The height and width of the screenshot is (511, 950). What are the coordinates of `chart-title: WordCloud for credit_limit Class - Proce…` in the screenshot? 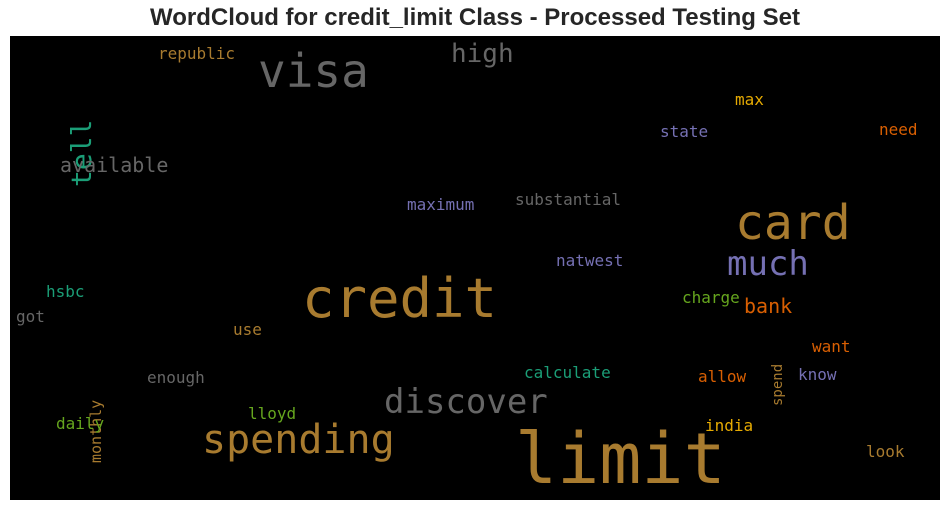 It's located at (475, 17).